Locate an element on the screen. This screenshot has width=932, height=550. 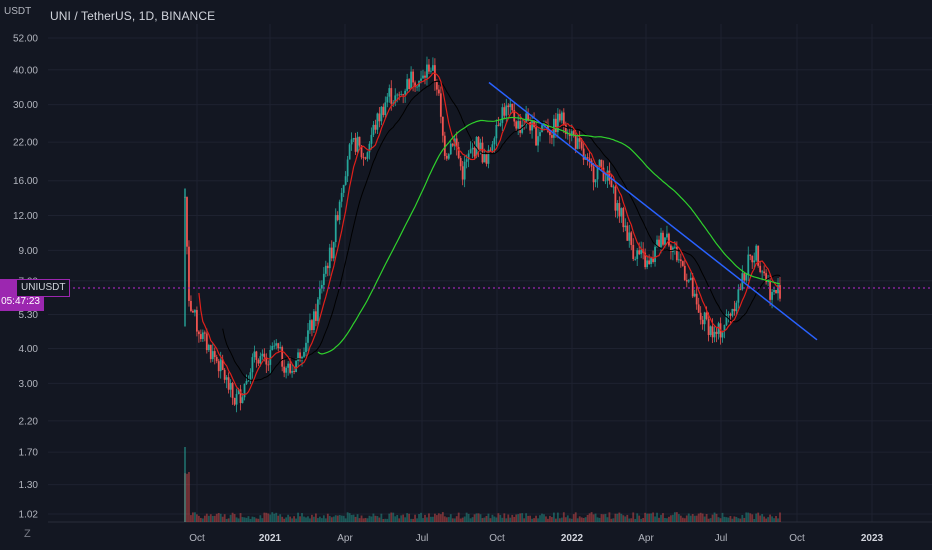
y-tick-label: 16.00 is located at coordinates (25, 181).